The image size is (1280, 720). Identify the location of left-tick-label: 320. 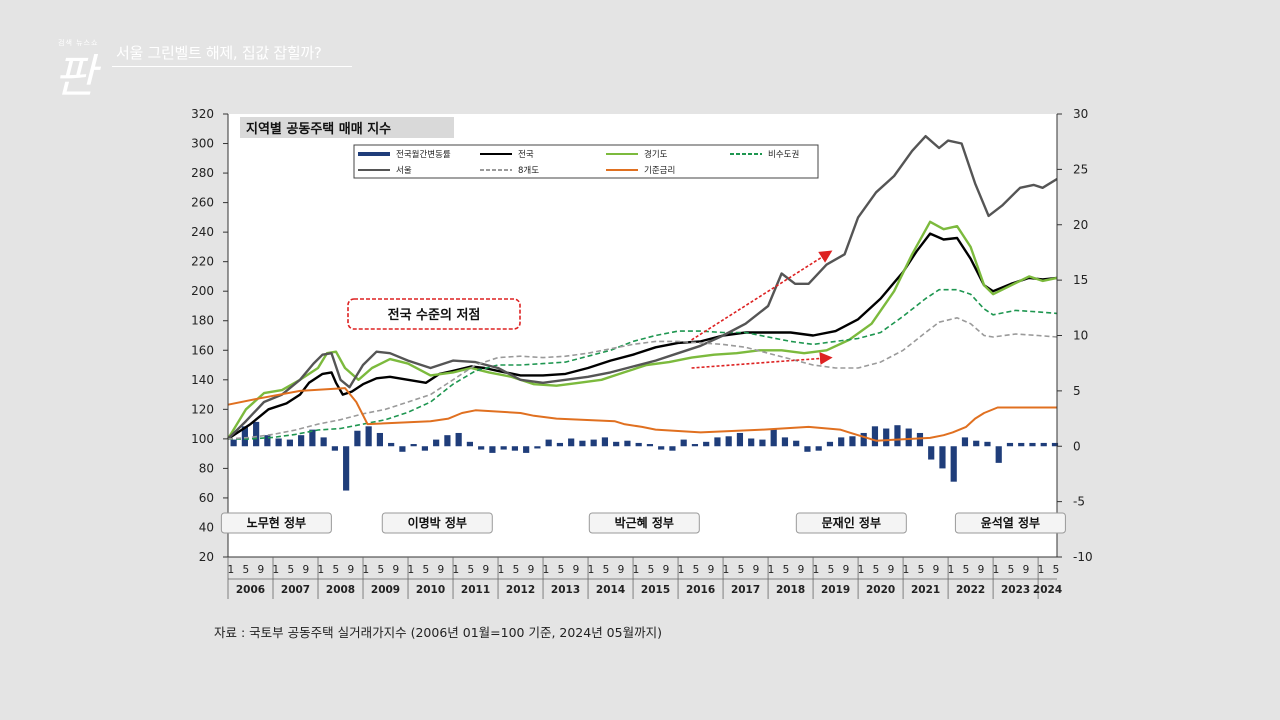
(202, 114).